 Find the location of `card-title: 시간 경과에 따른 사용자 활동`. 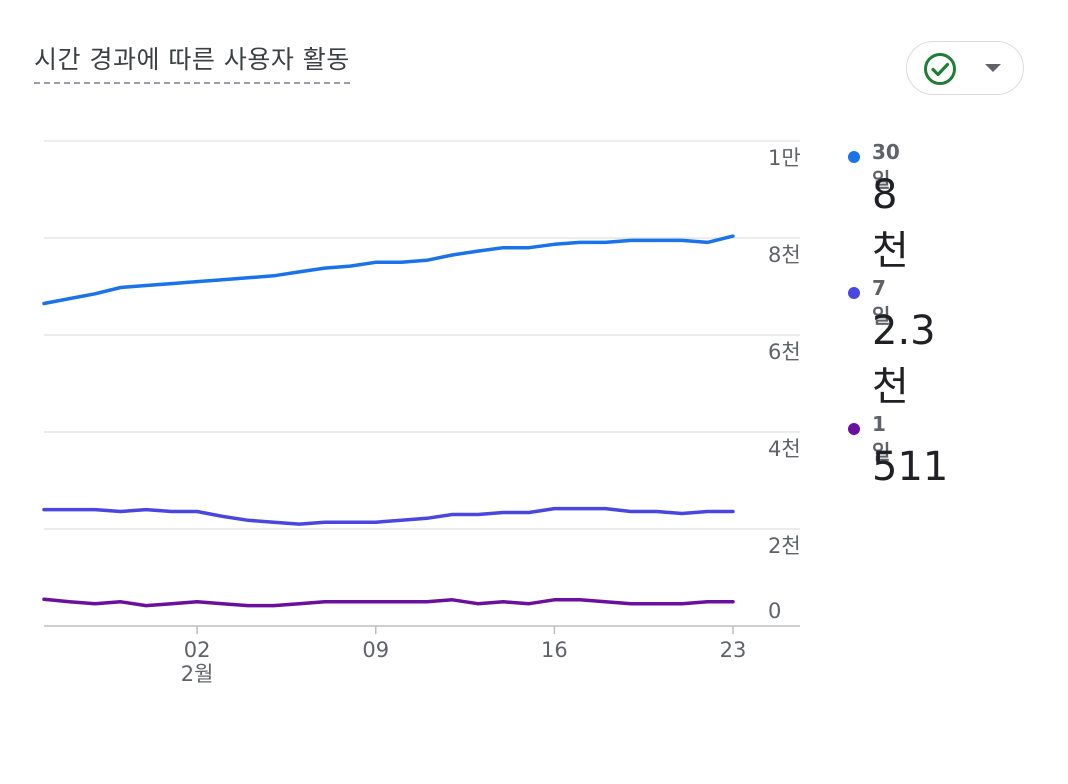

card-title: 시간 경과에 따른 사용자 활동 is located at coordinates (192, 62).